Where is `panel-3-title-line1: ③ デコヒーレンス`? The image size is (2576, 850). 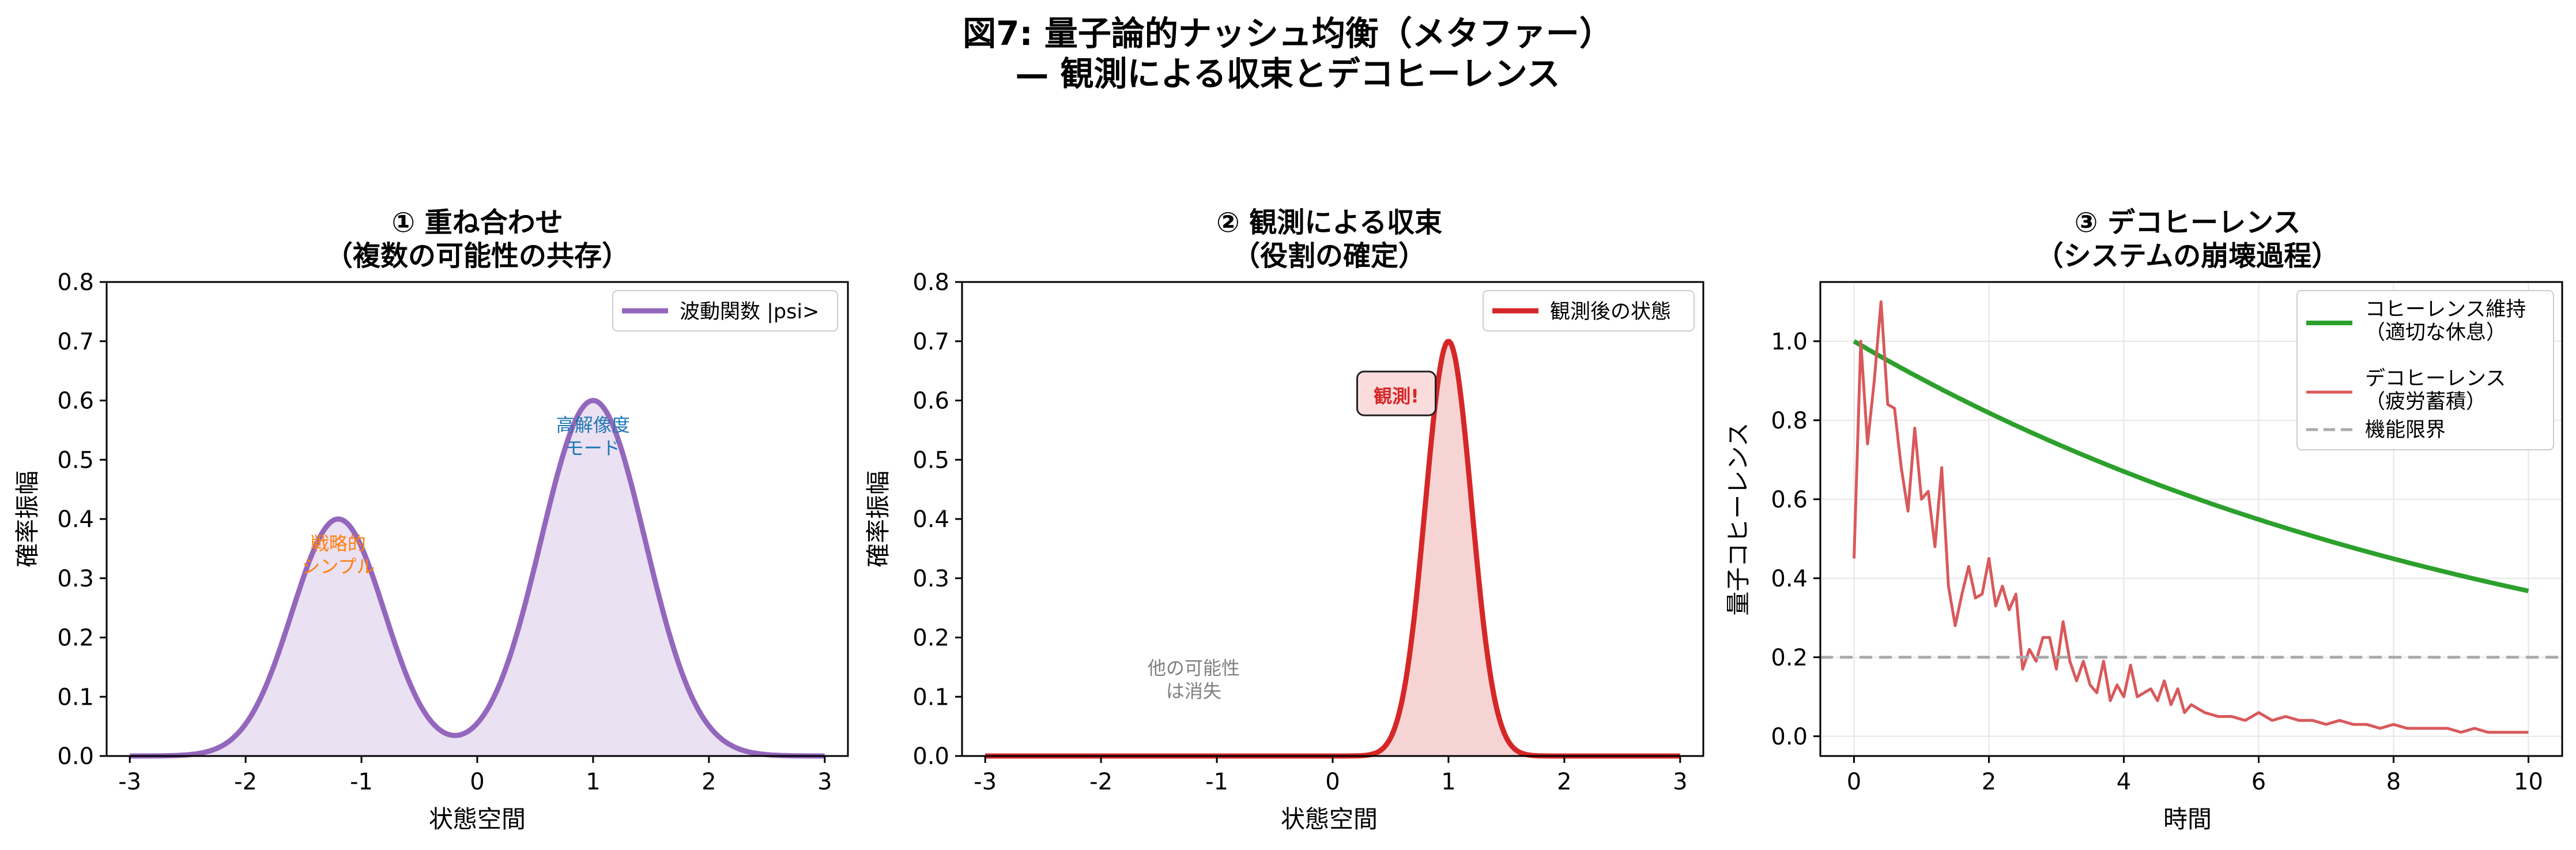 panel-3-title-line1: ③ デコヒーレンス is located at coordinates (2187, 223).